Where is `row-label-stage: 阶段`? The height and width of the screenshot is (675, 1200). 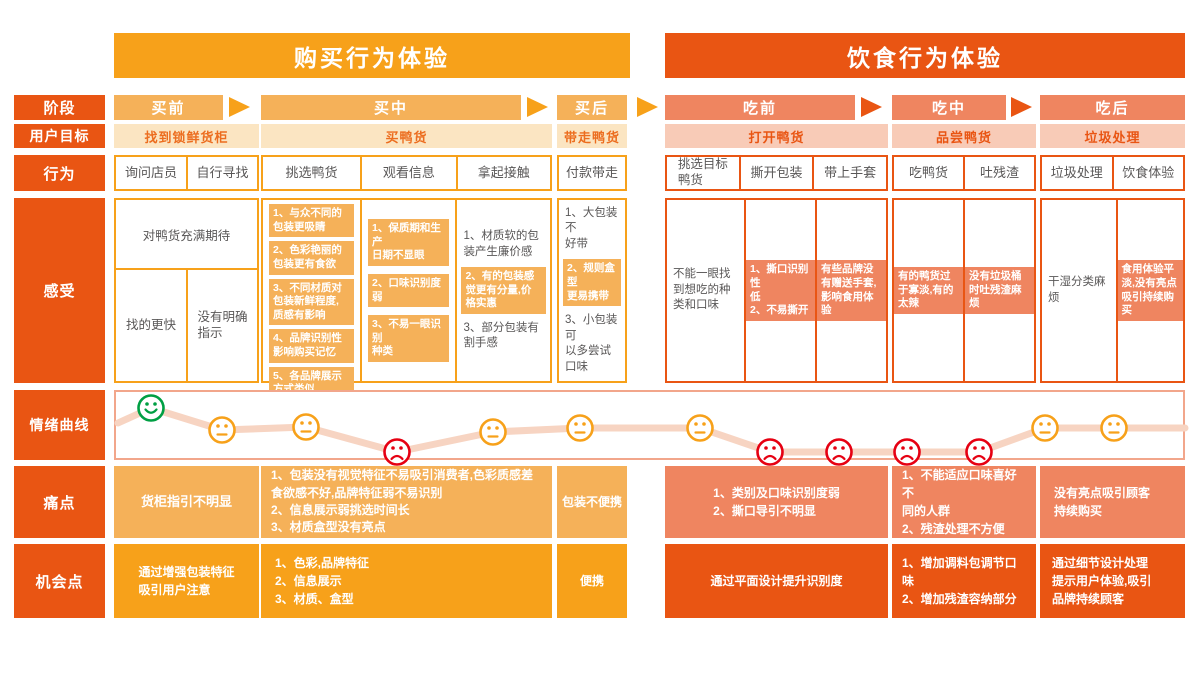 row-label-stage: 阶段 is located at coordinates (59, 107).